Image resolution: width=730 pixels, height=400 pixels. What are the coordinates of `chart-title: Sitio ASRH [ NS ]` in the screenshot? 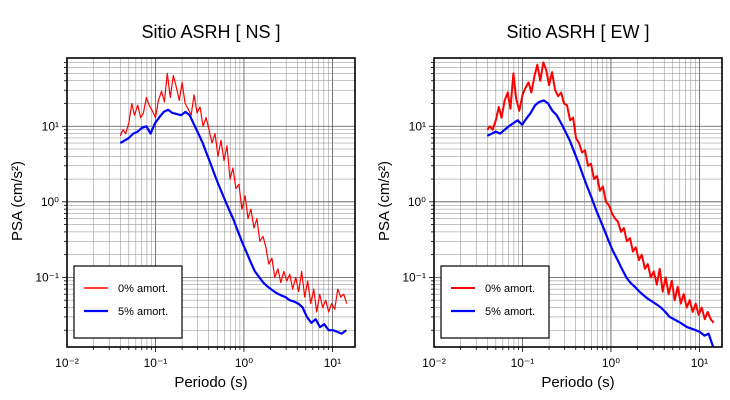 It's located at (210, 32).